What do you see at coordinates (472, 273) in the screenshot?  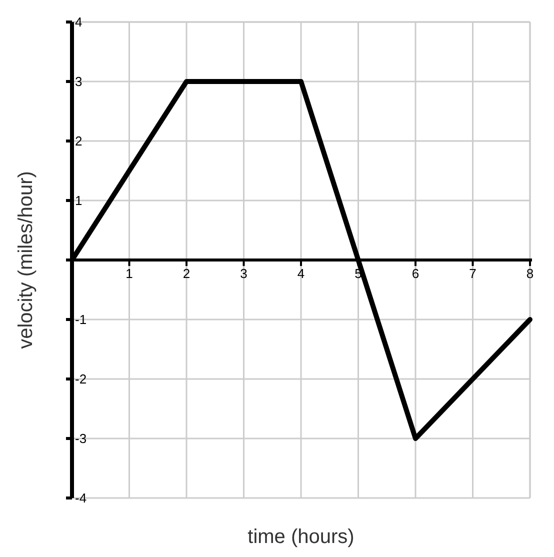 I see `x-tick-label: 7` at bounding box center [472, 273].